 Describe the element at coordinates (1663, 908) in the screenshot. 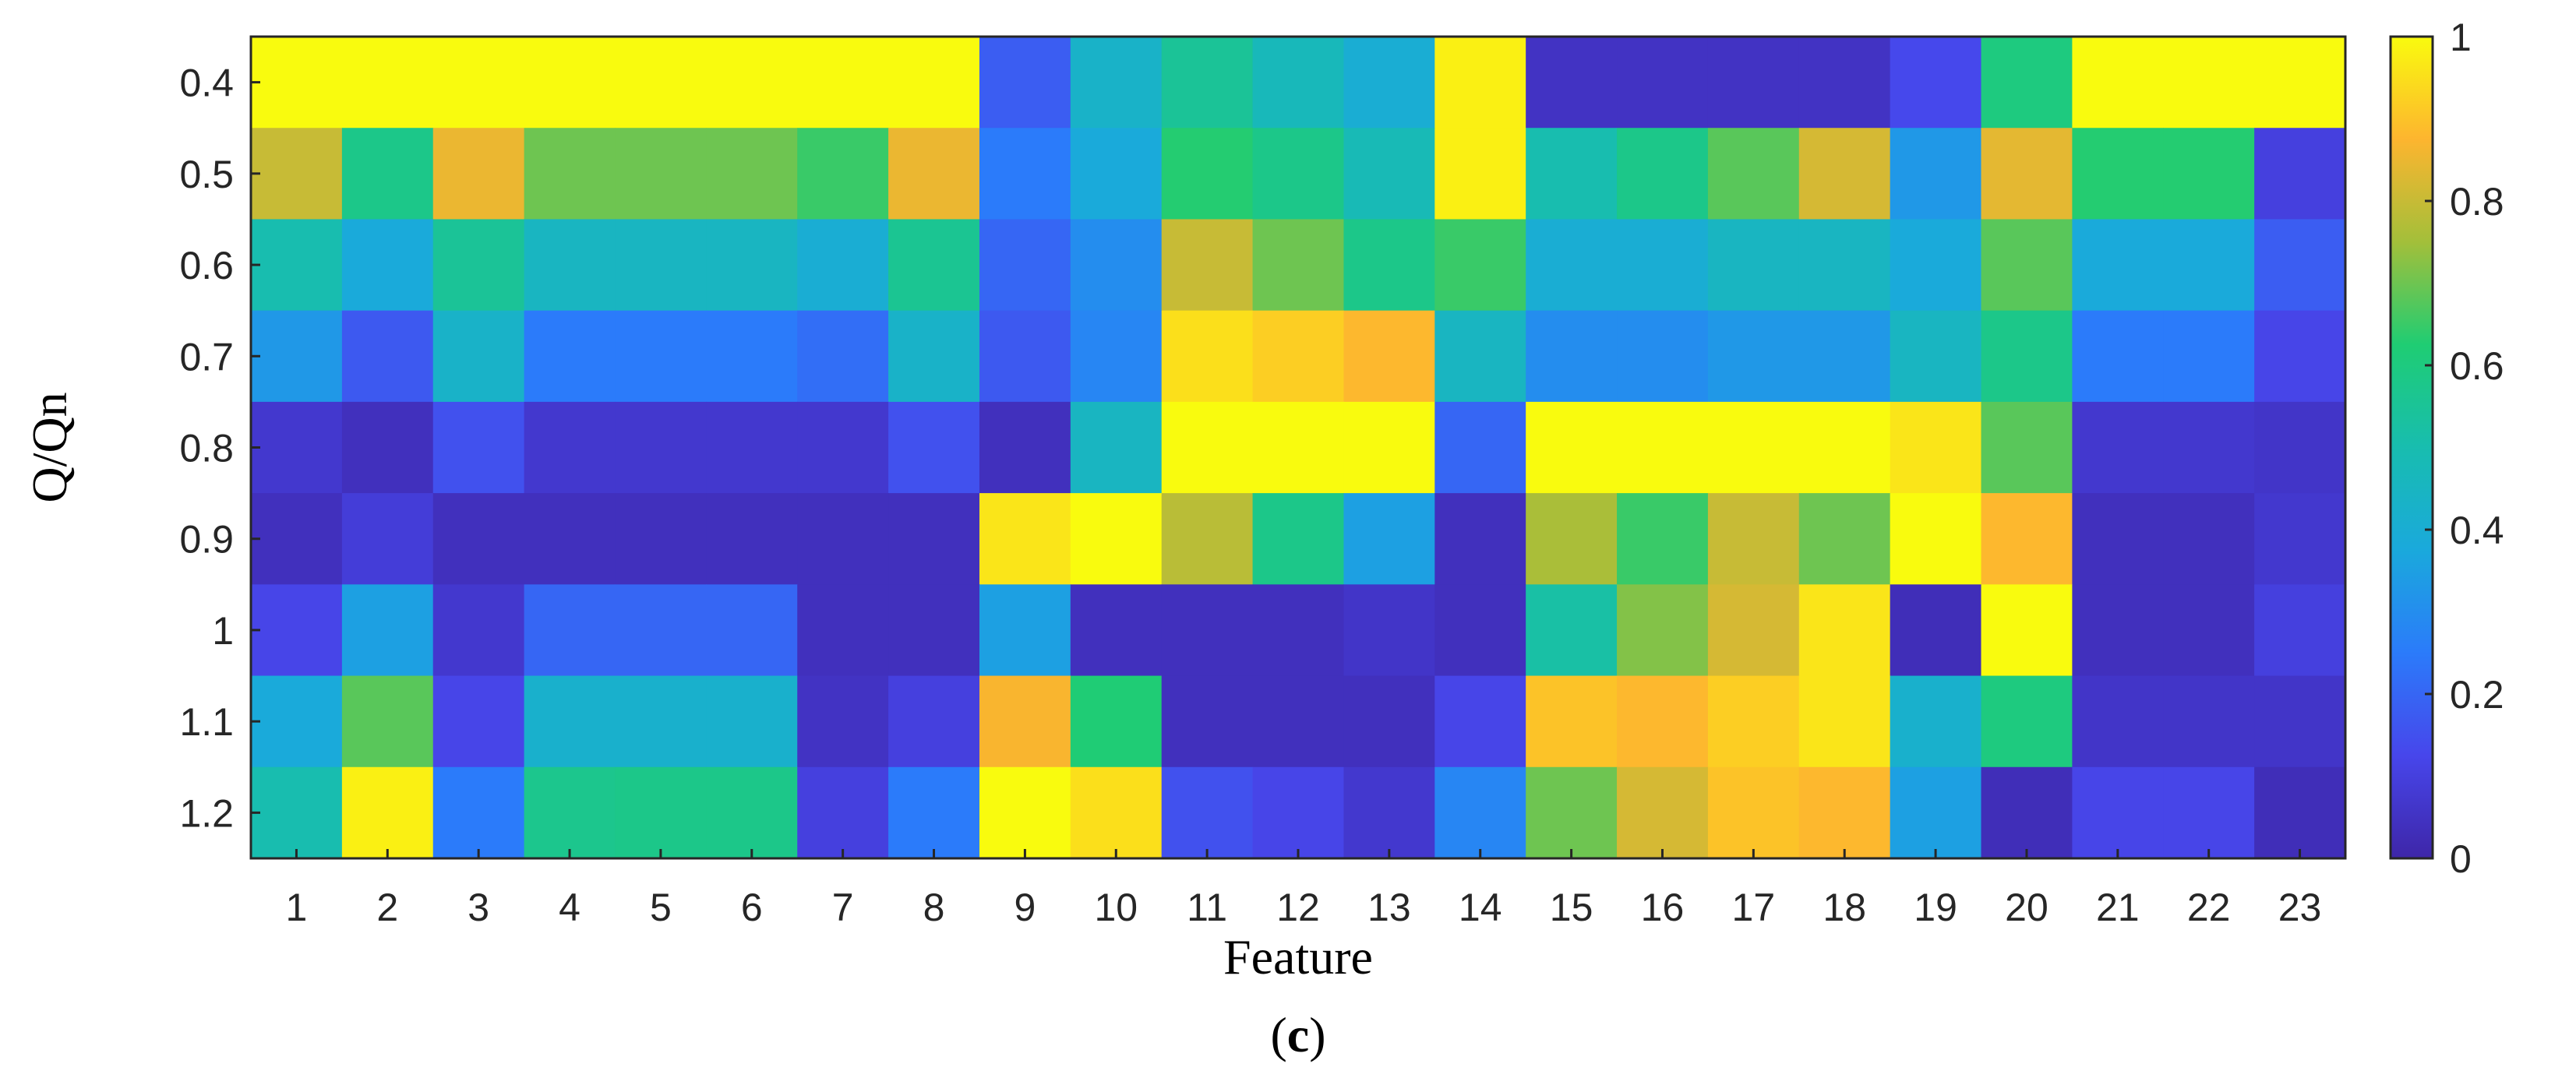

I see `x-tick-label: 16` at that location.